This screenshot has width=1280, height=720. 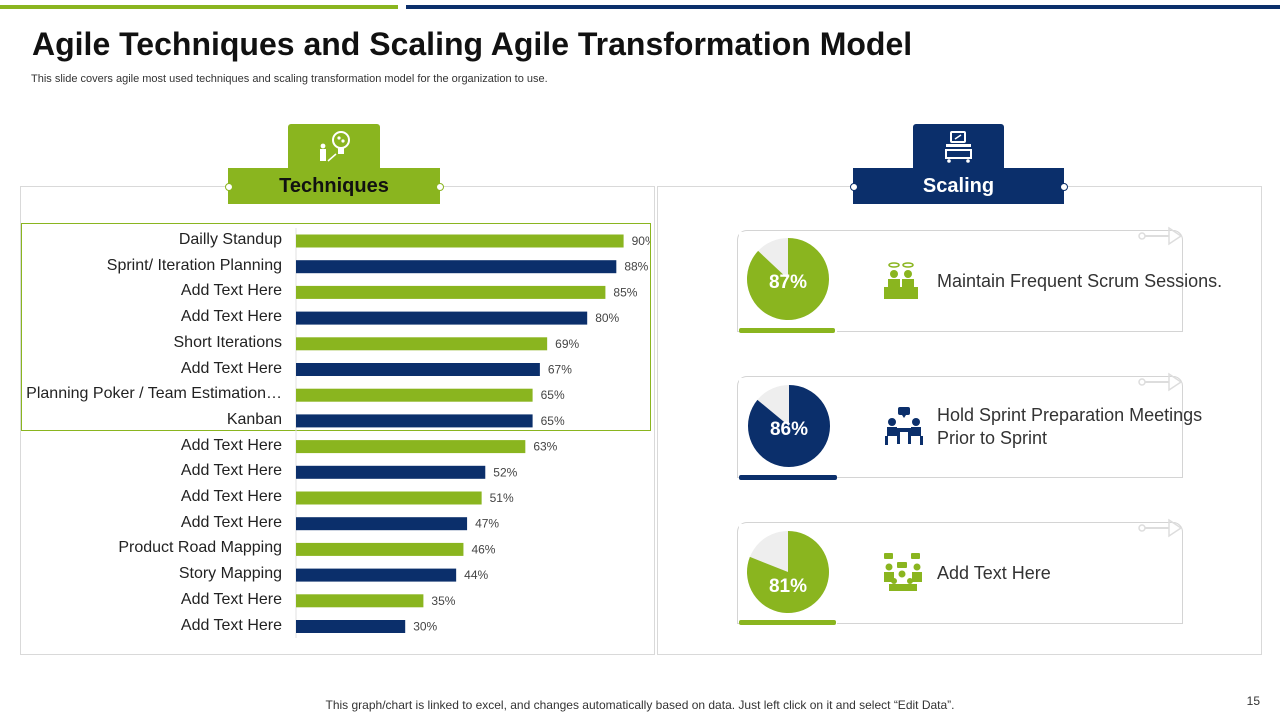 I want to click on bar-value-label: 69%, so click(x=567, y=344).